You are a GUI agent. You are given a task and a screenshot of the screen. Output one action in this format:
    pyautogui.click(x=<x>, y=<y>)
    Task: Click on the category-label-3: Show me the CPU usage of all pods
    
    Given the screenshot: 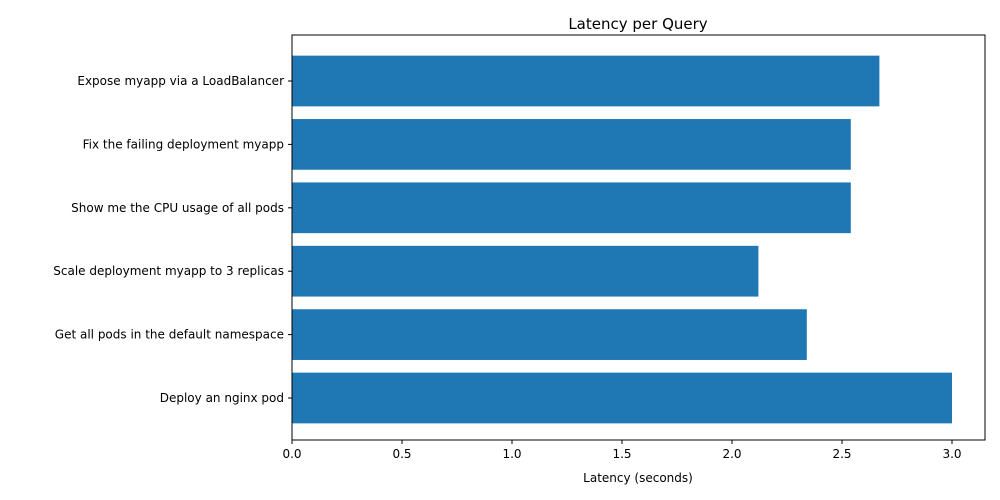 What is the action you would take?
    pyautogui.click(x=177, y=208)
    